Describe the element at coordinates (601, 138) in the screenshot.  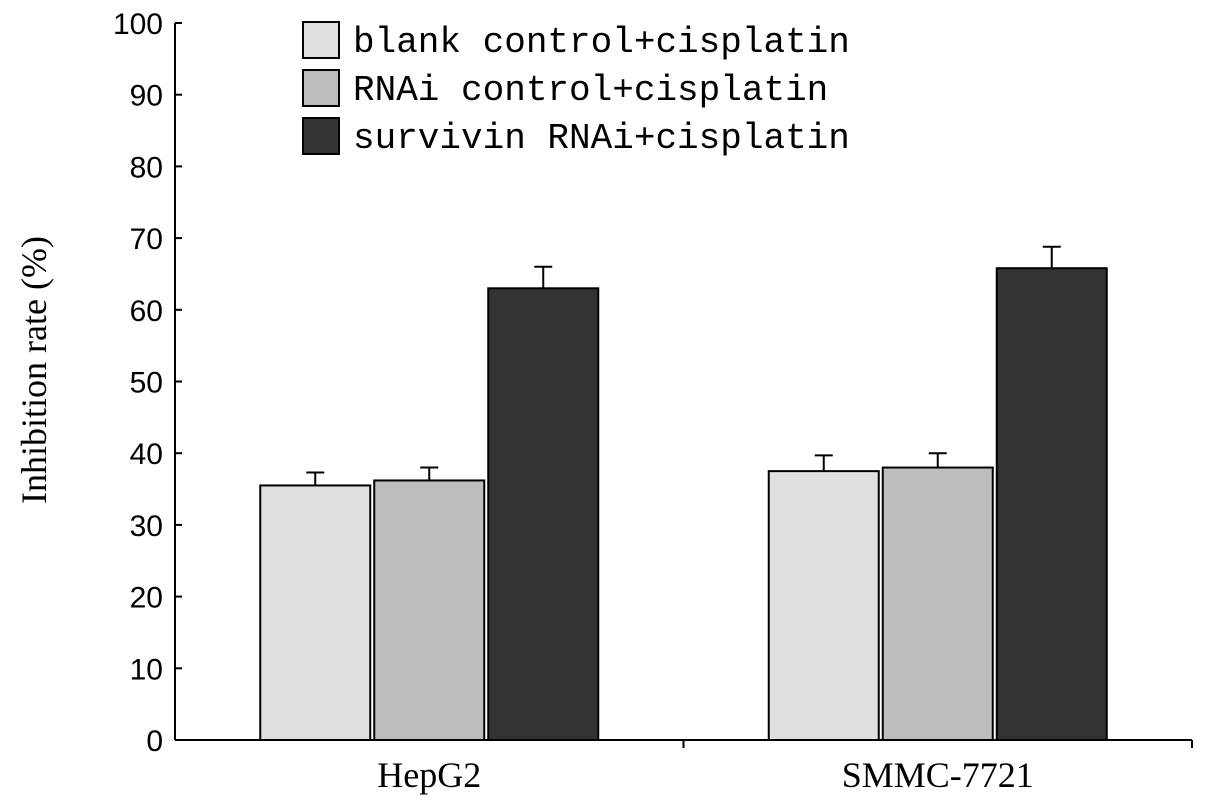
I see `legend-label: survivin RNAi+cisplatin` at that location.